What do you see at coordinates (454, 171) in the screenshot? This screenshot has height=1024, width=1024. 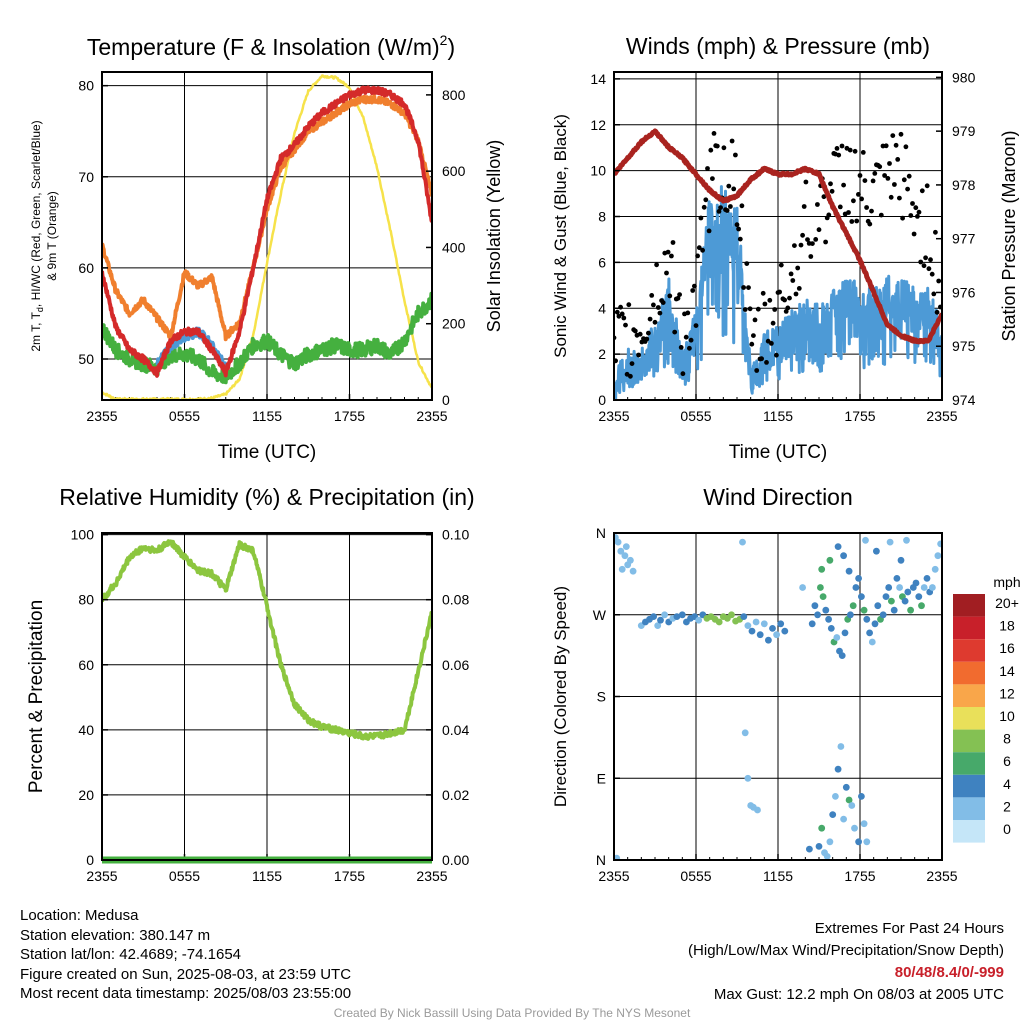 I see `y2-tick-label: 600` at bounding box center [454, 171].